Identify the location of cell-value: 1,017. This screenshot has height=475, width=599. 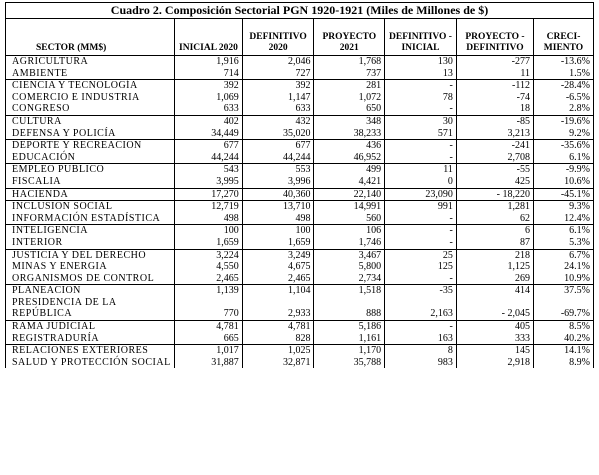
(208, 350).